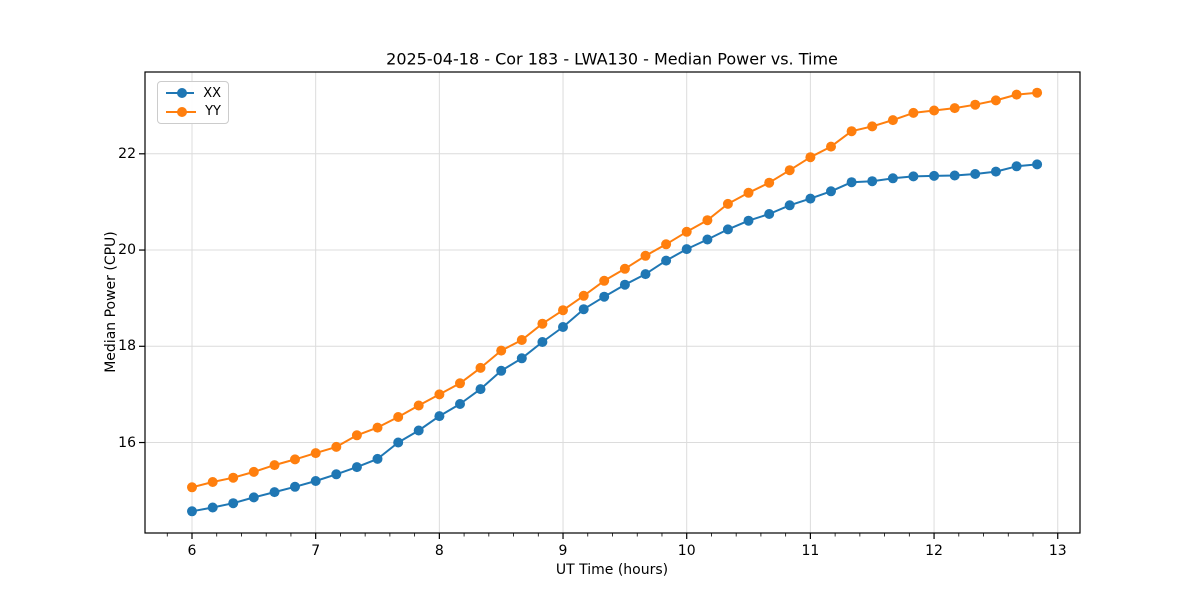  Describe the element at coordinates (127, 250) in the screenshot. I see `y-tick-label: 20` at that location.